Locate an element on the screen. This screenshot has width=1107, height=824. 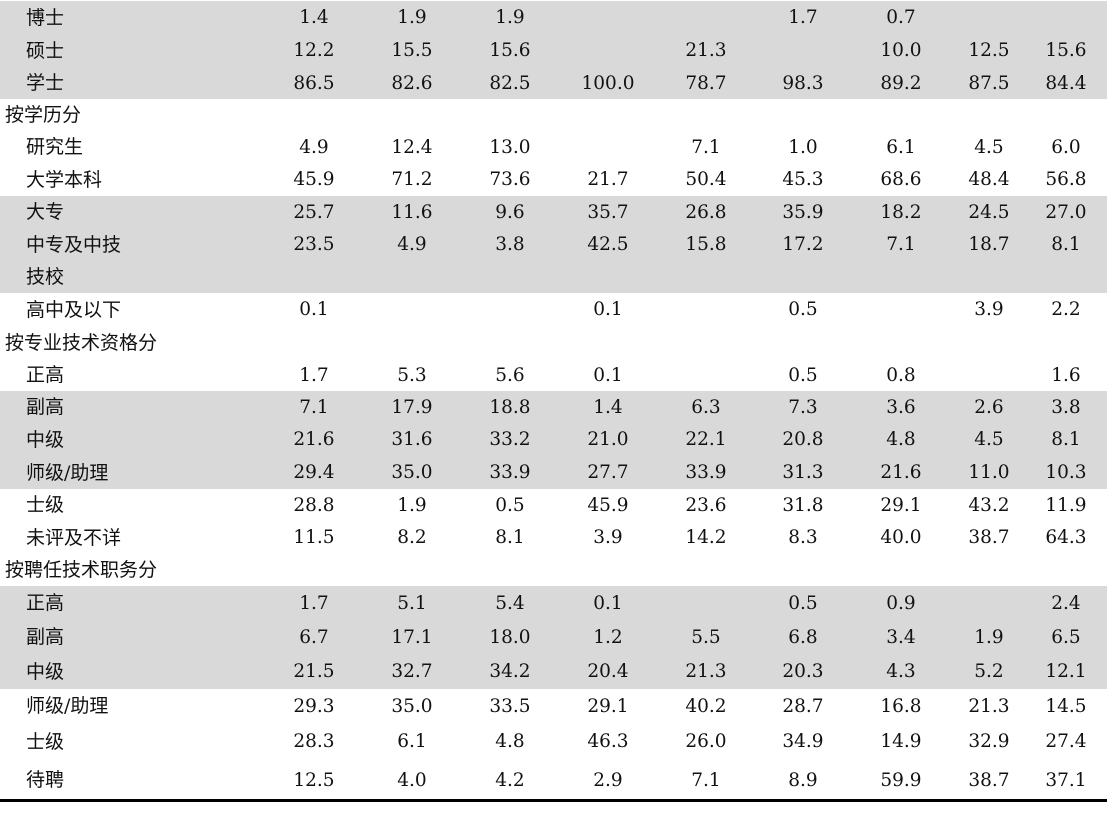
table-cell: 15.8 is located at coordinates (706, 244).